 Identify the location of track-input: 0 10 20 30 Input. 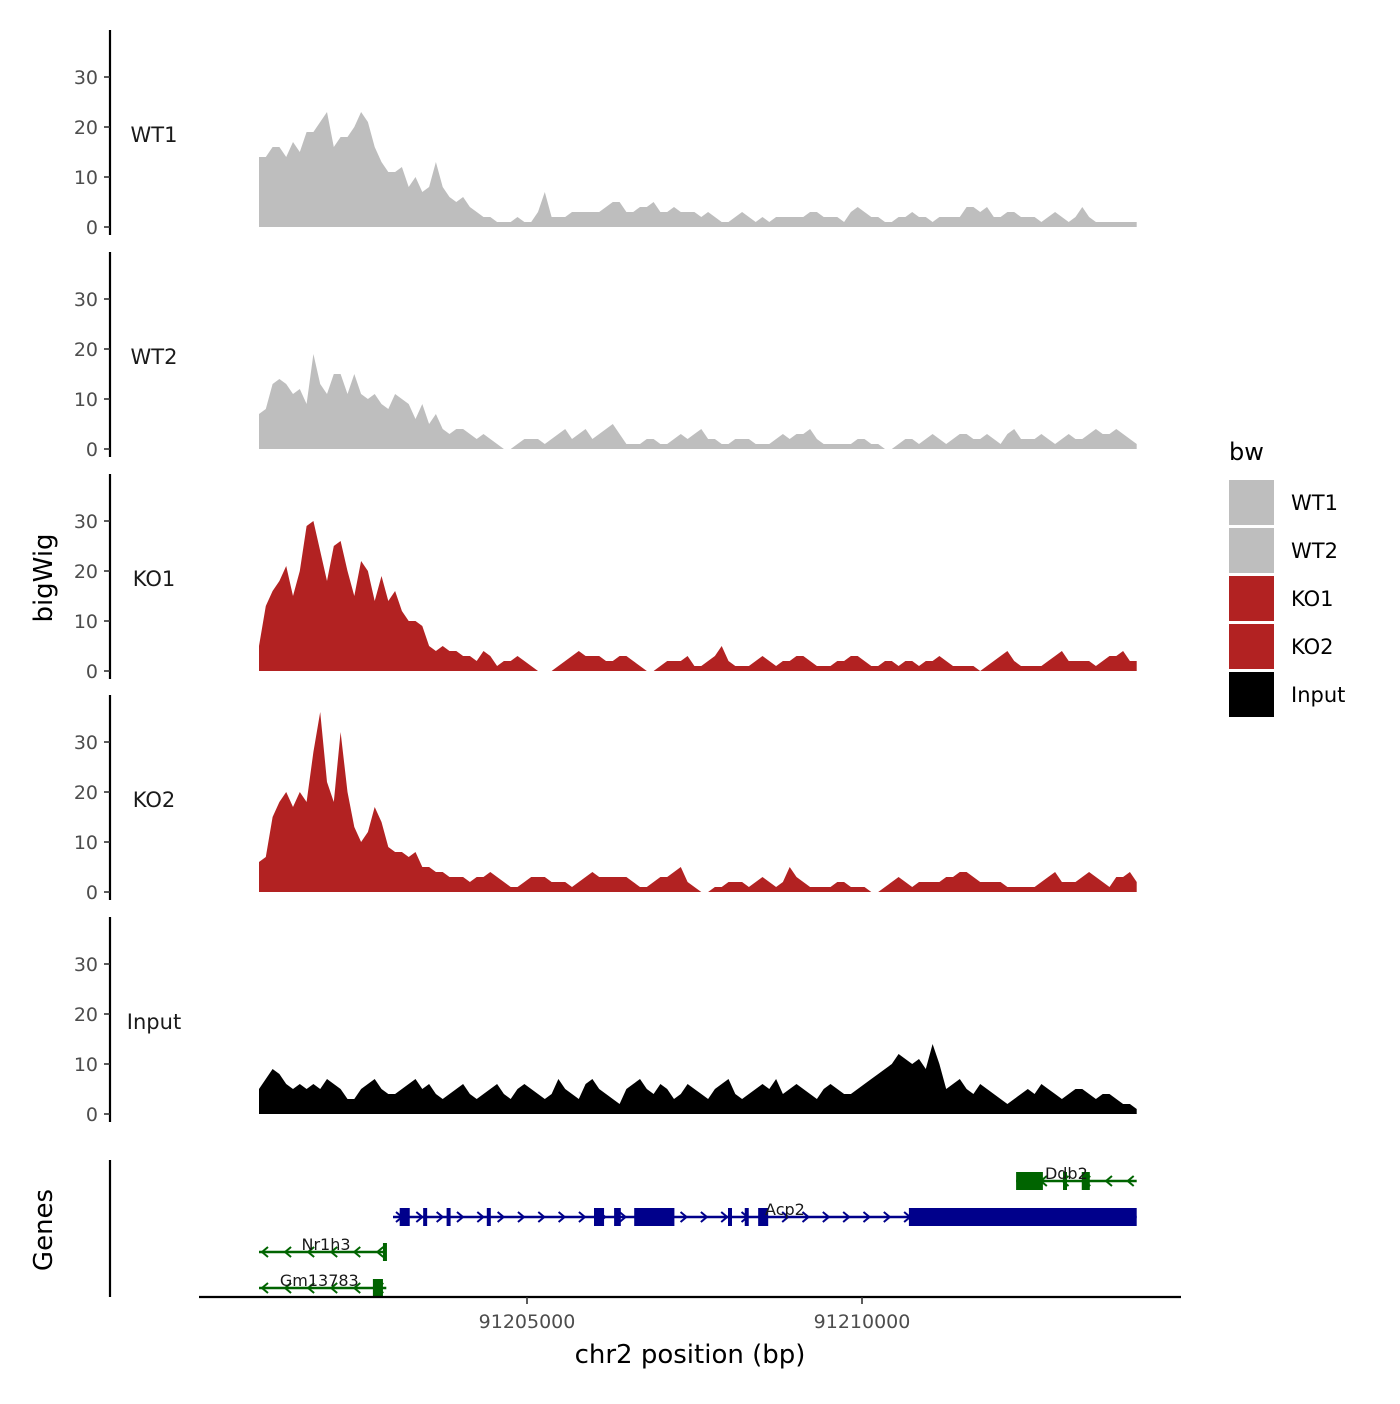
(605, 1021).